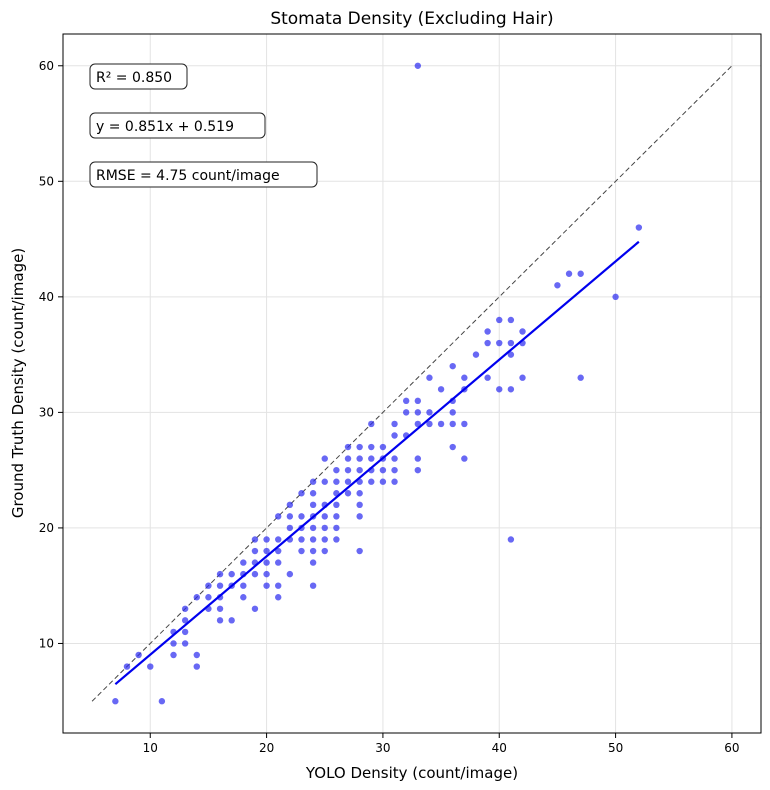 This screenshot has height=790, width=770. I want to click on chart-title: Stomata Density (Excluding Hair), so click(411, 19).